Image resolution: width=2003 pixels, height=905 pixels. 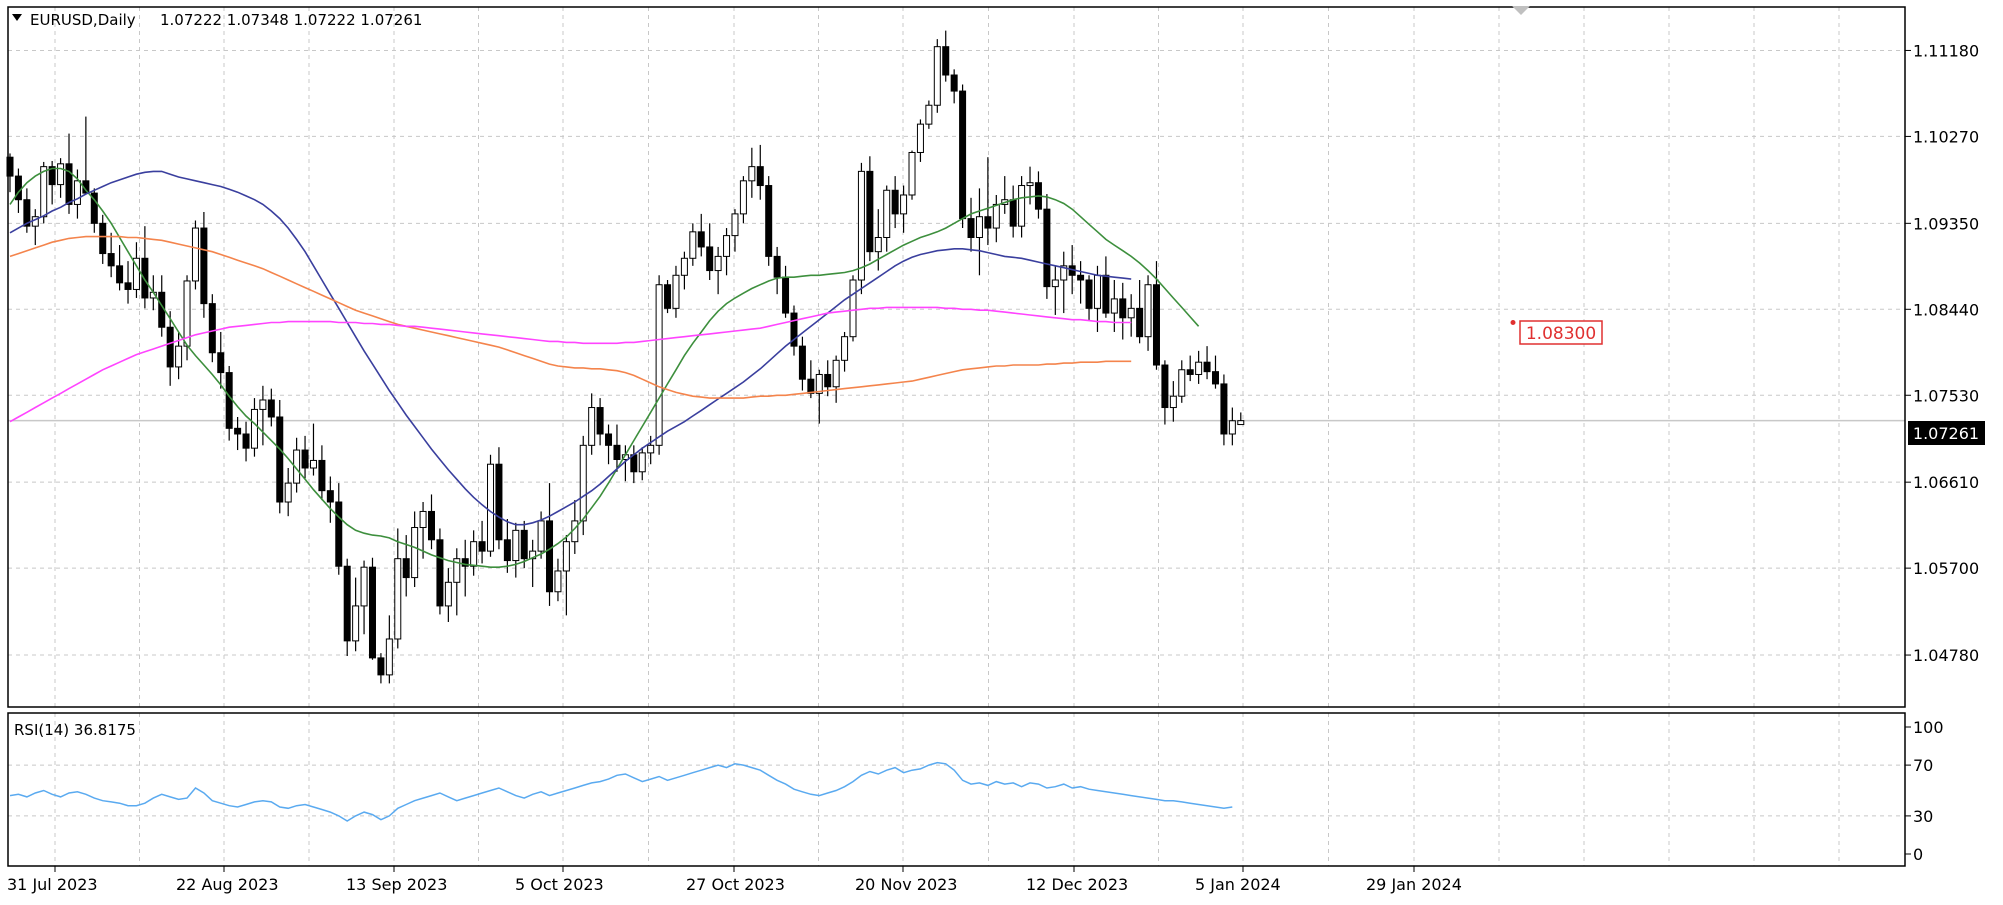 What do you see at coordinates (1561, 332) in the screenshot?
I see `alert-price-label: 1.08300` at bounding box center [1561, 332].